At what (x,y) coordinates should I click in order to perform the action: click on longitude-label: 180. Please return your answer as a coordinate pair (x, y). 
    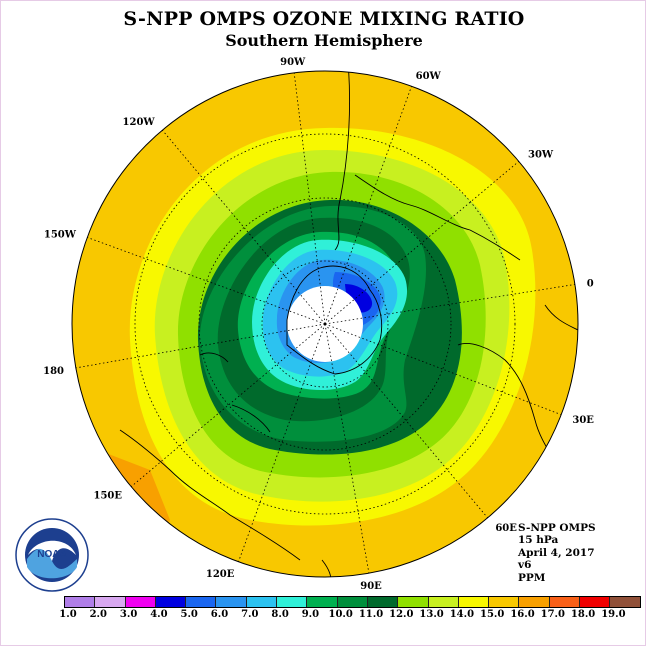
    Looking at the image, I should click on (53, 371).